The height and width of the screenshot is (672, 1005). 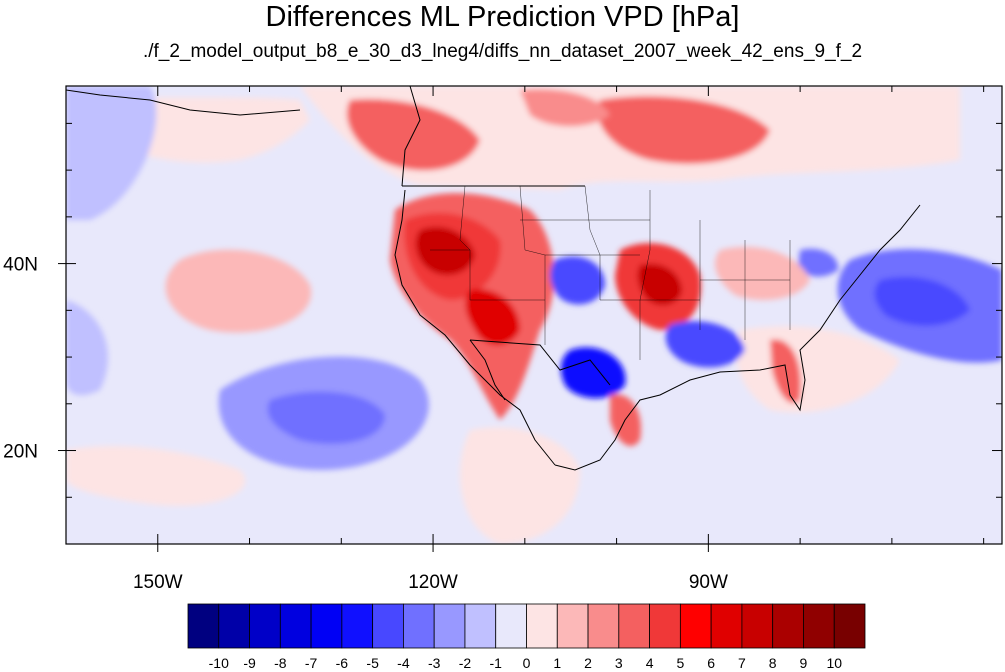 I want to click on colorbar-level-label: 0, so click(x=527, y=663).